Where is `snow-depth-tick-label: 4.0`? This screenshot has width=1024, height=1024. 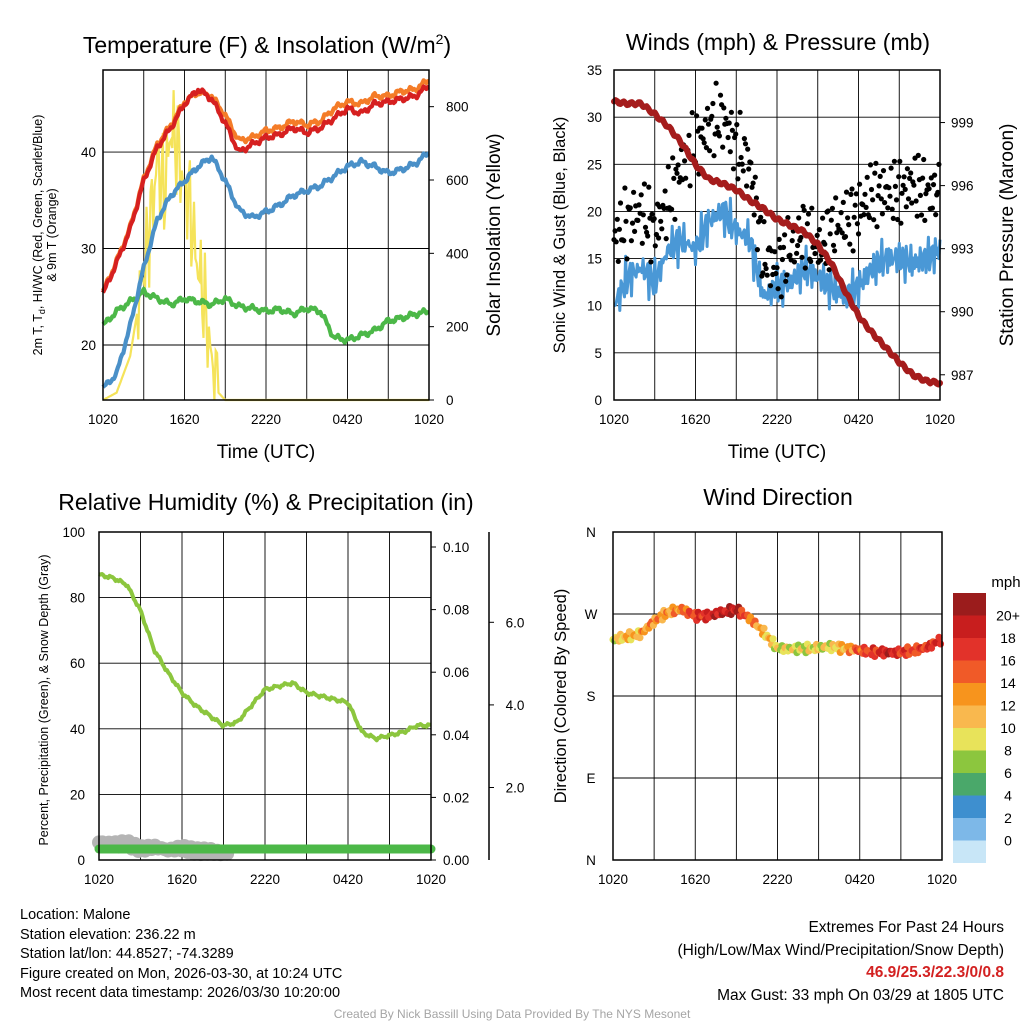 snow-depth-tick-label: 4.0 is located at coordinates (515, 705).